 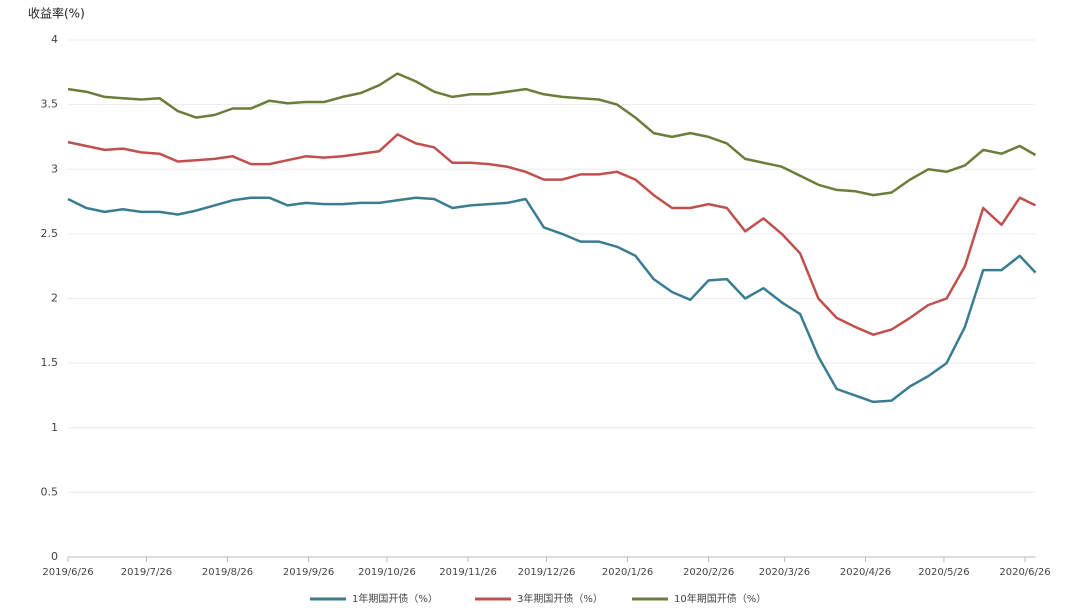 What do you see at coordinates (54, 39) in the screenshot?
I see `y-tick-label: 4` at bounding box center [54, 39].